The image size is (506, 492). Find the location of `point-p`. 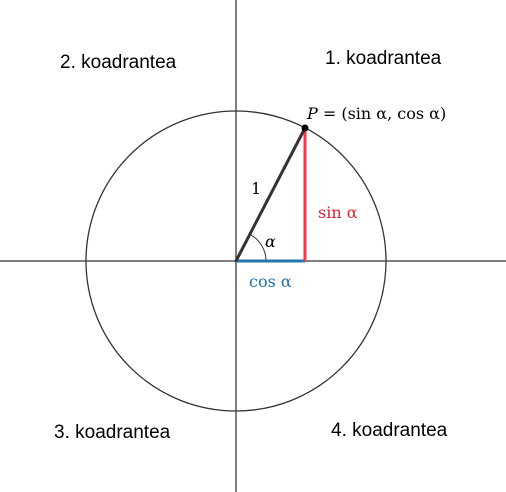

point-p is located at coordinates (305, 128).